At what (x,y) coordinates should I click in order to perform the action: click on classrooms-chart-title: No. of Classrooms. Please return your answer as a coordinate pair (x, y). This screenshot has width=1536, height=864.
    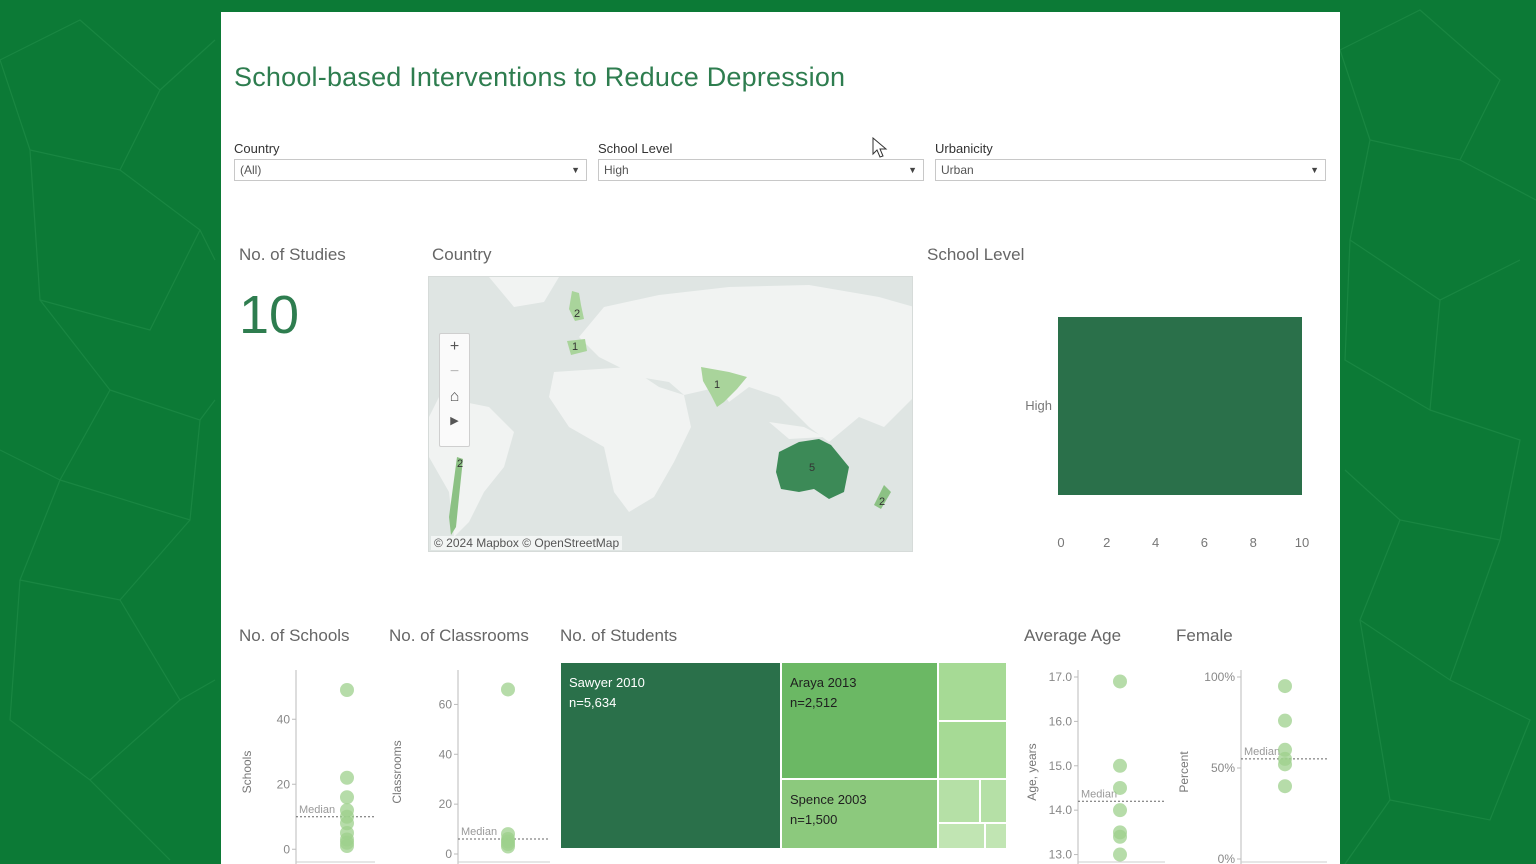
    Looking at the image, I should click on (459, 635).